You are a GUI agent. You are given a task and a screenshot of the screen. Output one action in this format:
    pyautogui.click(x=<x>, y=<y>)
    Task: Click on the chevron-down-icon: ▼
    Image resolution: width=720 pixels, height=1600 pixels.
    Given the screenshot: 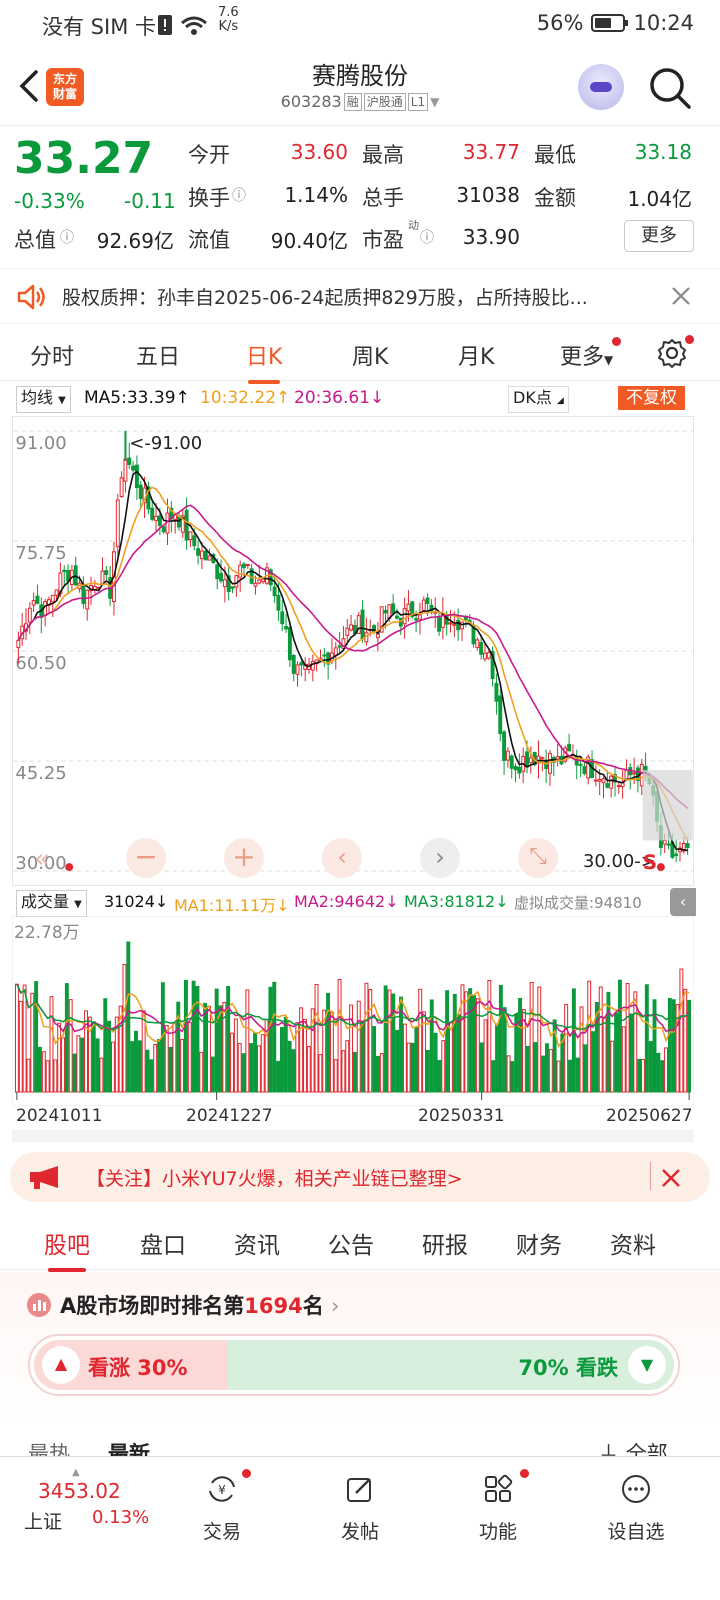 What is the action you would take?
    pyautogui.click(x=435, y=101)
    